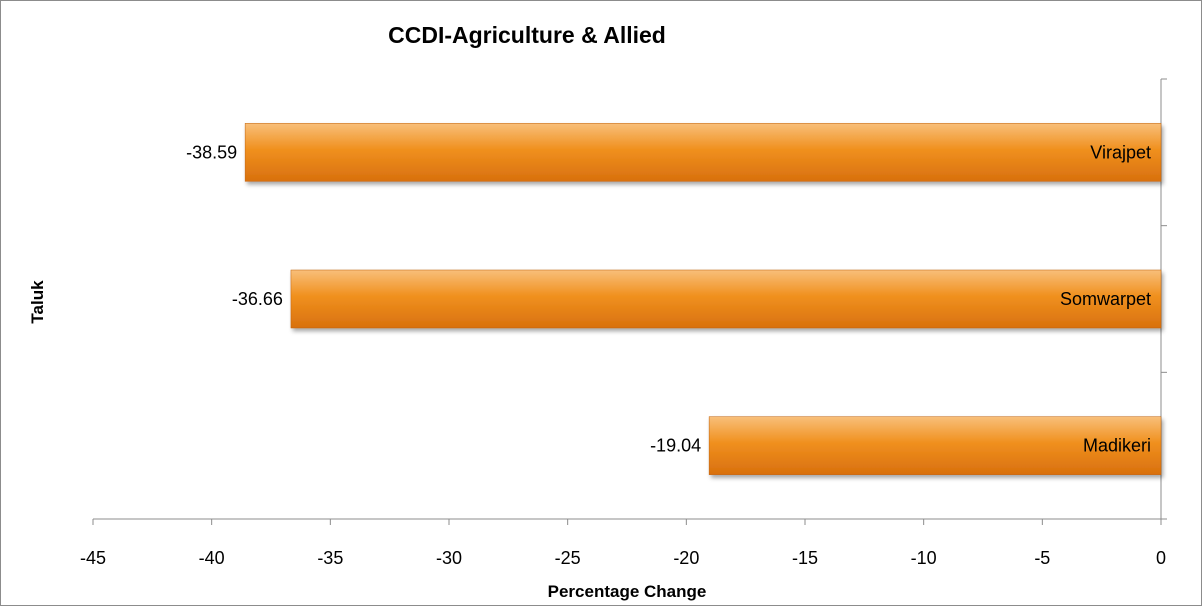 The image size is (1202, 606). What do you see at coordinates (1117, 446) in the screenshot?
I see `category-label: Madikeri` at bounding box center [1117, 446].